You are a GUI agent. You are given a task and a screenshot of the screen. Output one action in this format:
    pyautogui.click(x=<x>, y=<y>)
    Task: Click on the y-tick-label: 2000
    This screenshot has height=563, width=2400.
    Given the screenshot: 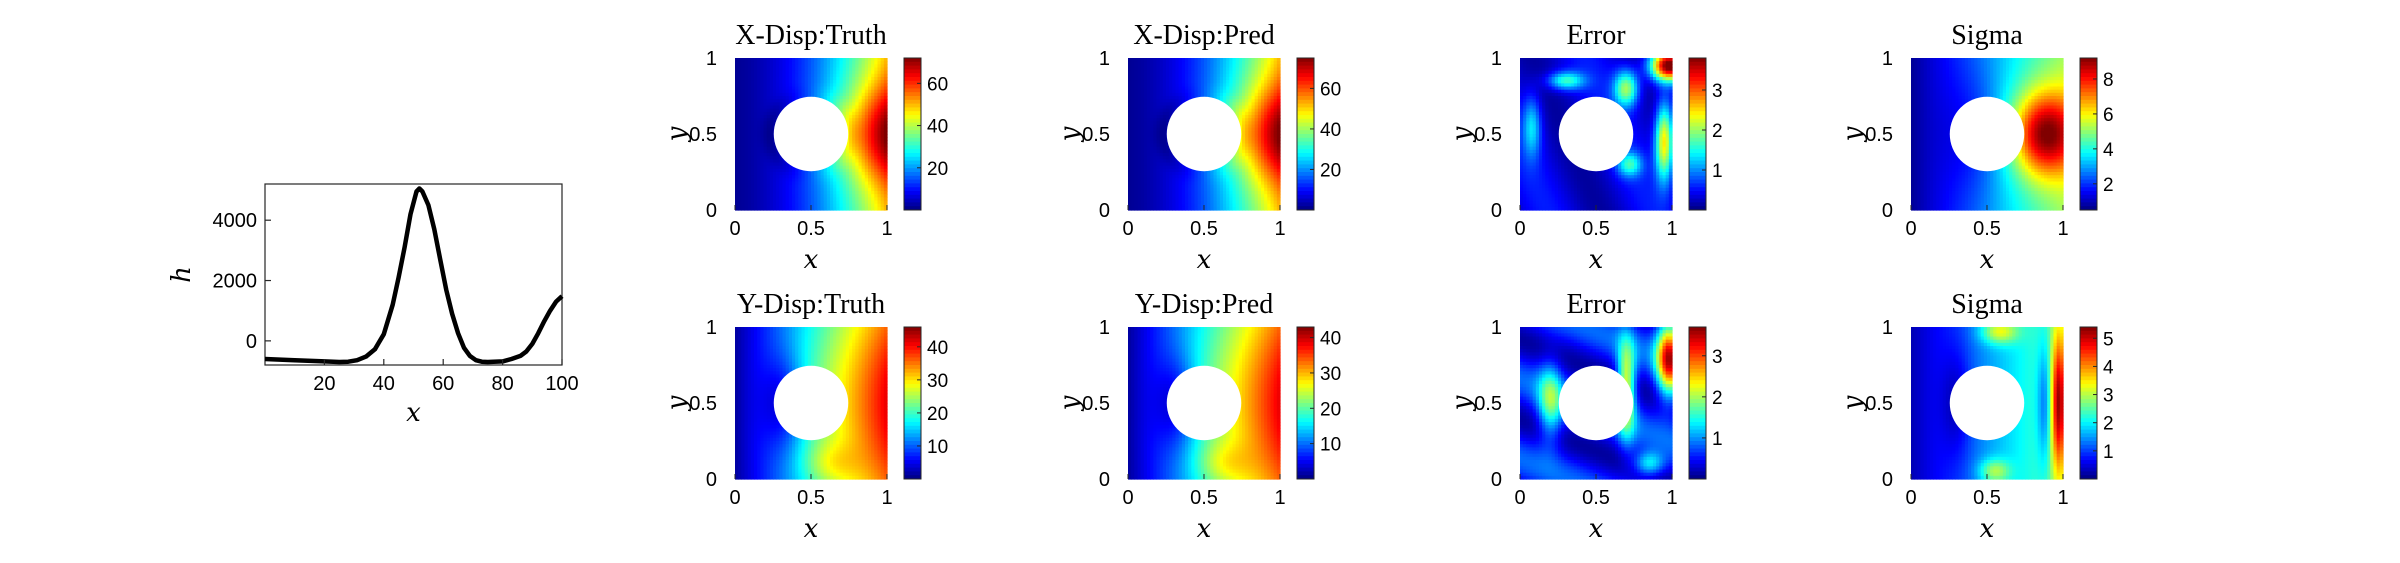 What is the action you would take?
    pyautogui.click(x=235, y=282)
    